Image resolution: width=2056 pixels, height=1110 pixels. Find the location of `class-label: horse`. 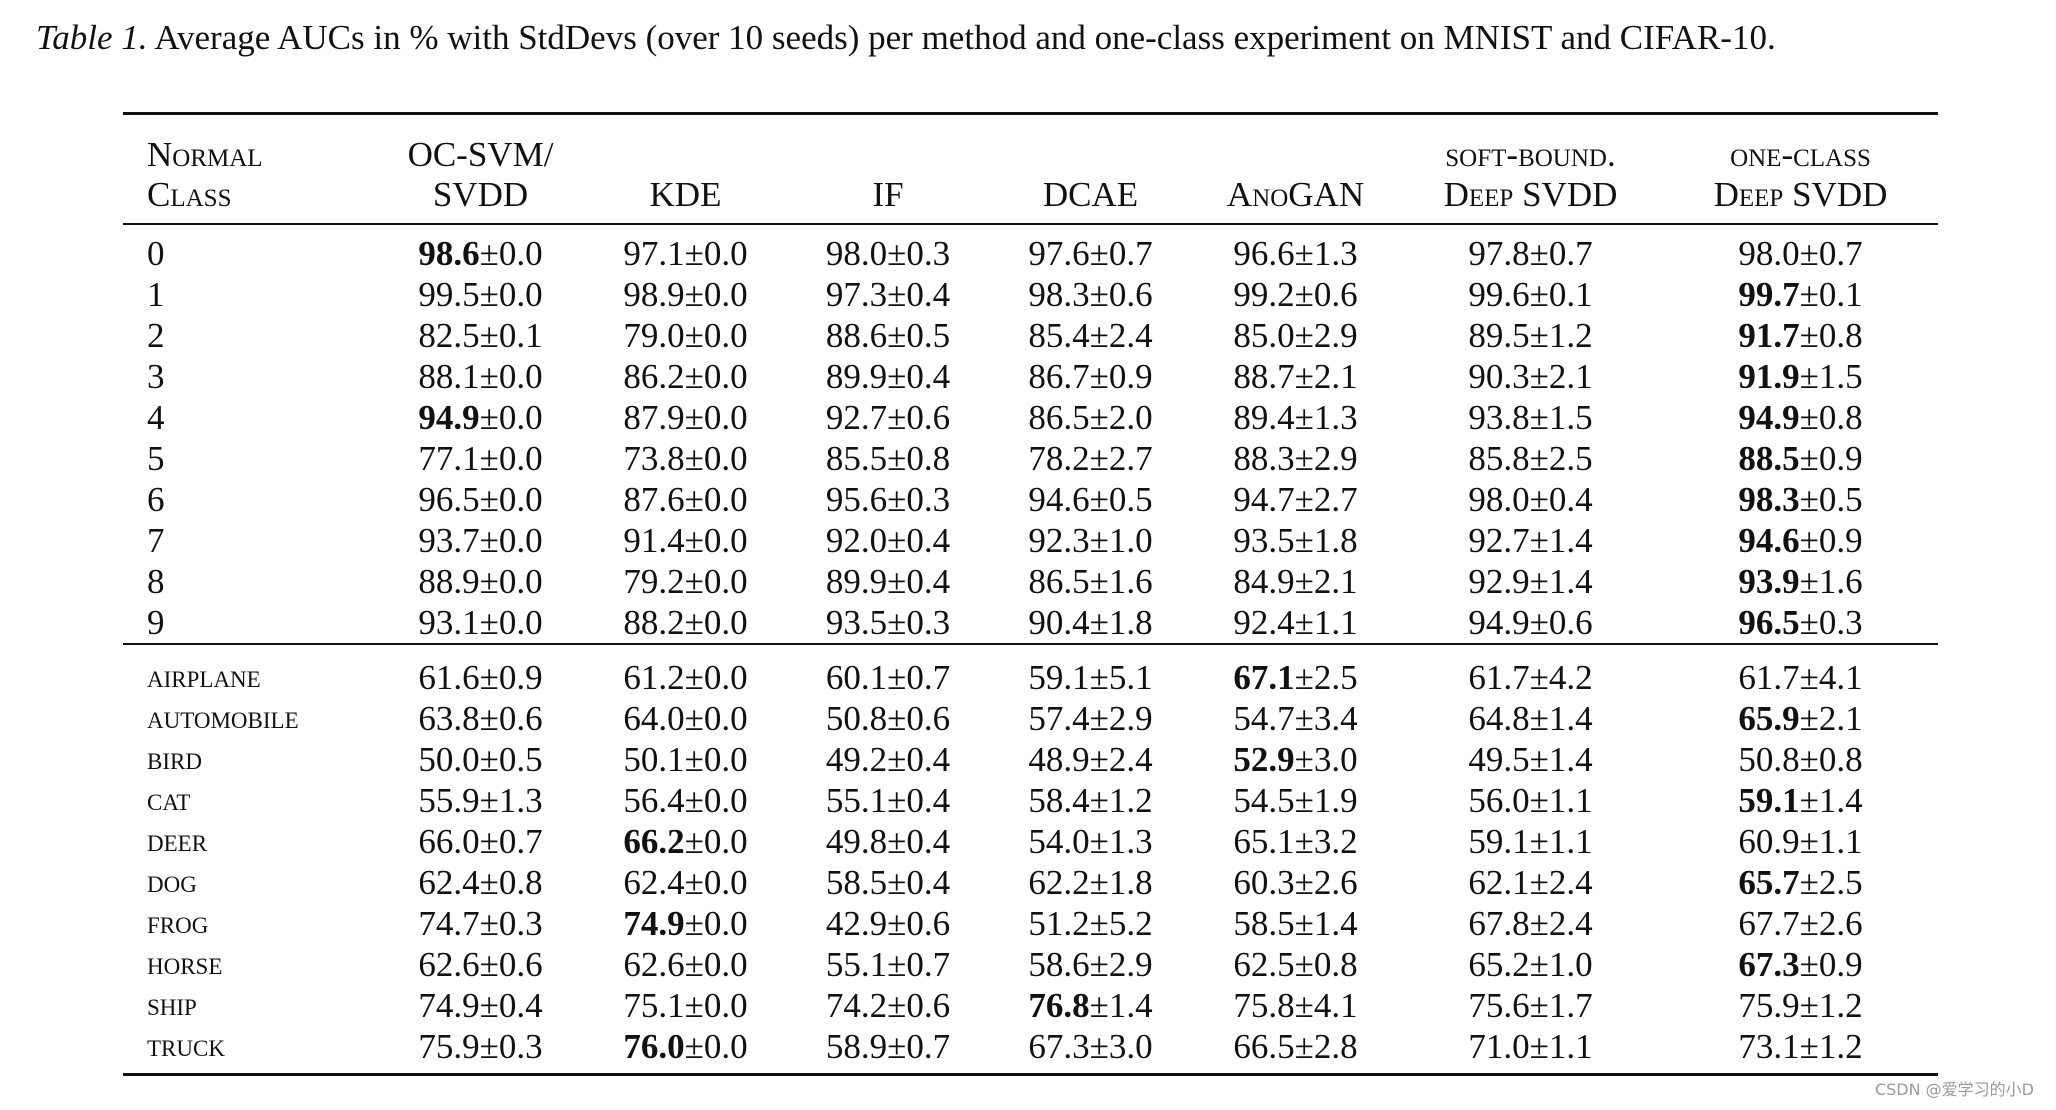

class-label: horse is located at coordinates (185, 964).